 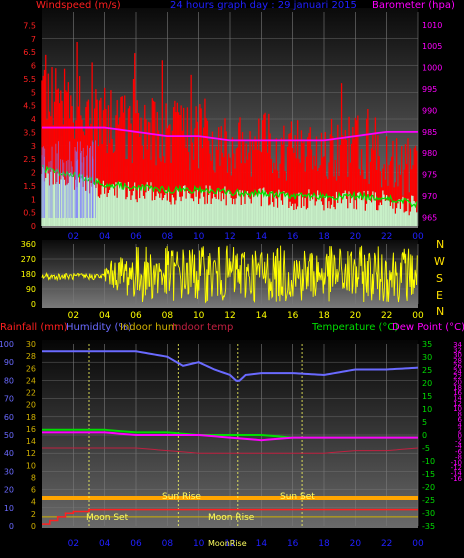 I want to click on baro-tick-label: 970, so click(x=429, y=196).